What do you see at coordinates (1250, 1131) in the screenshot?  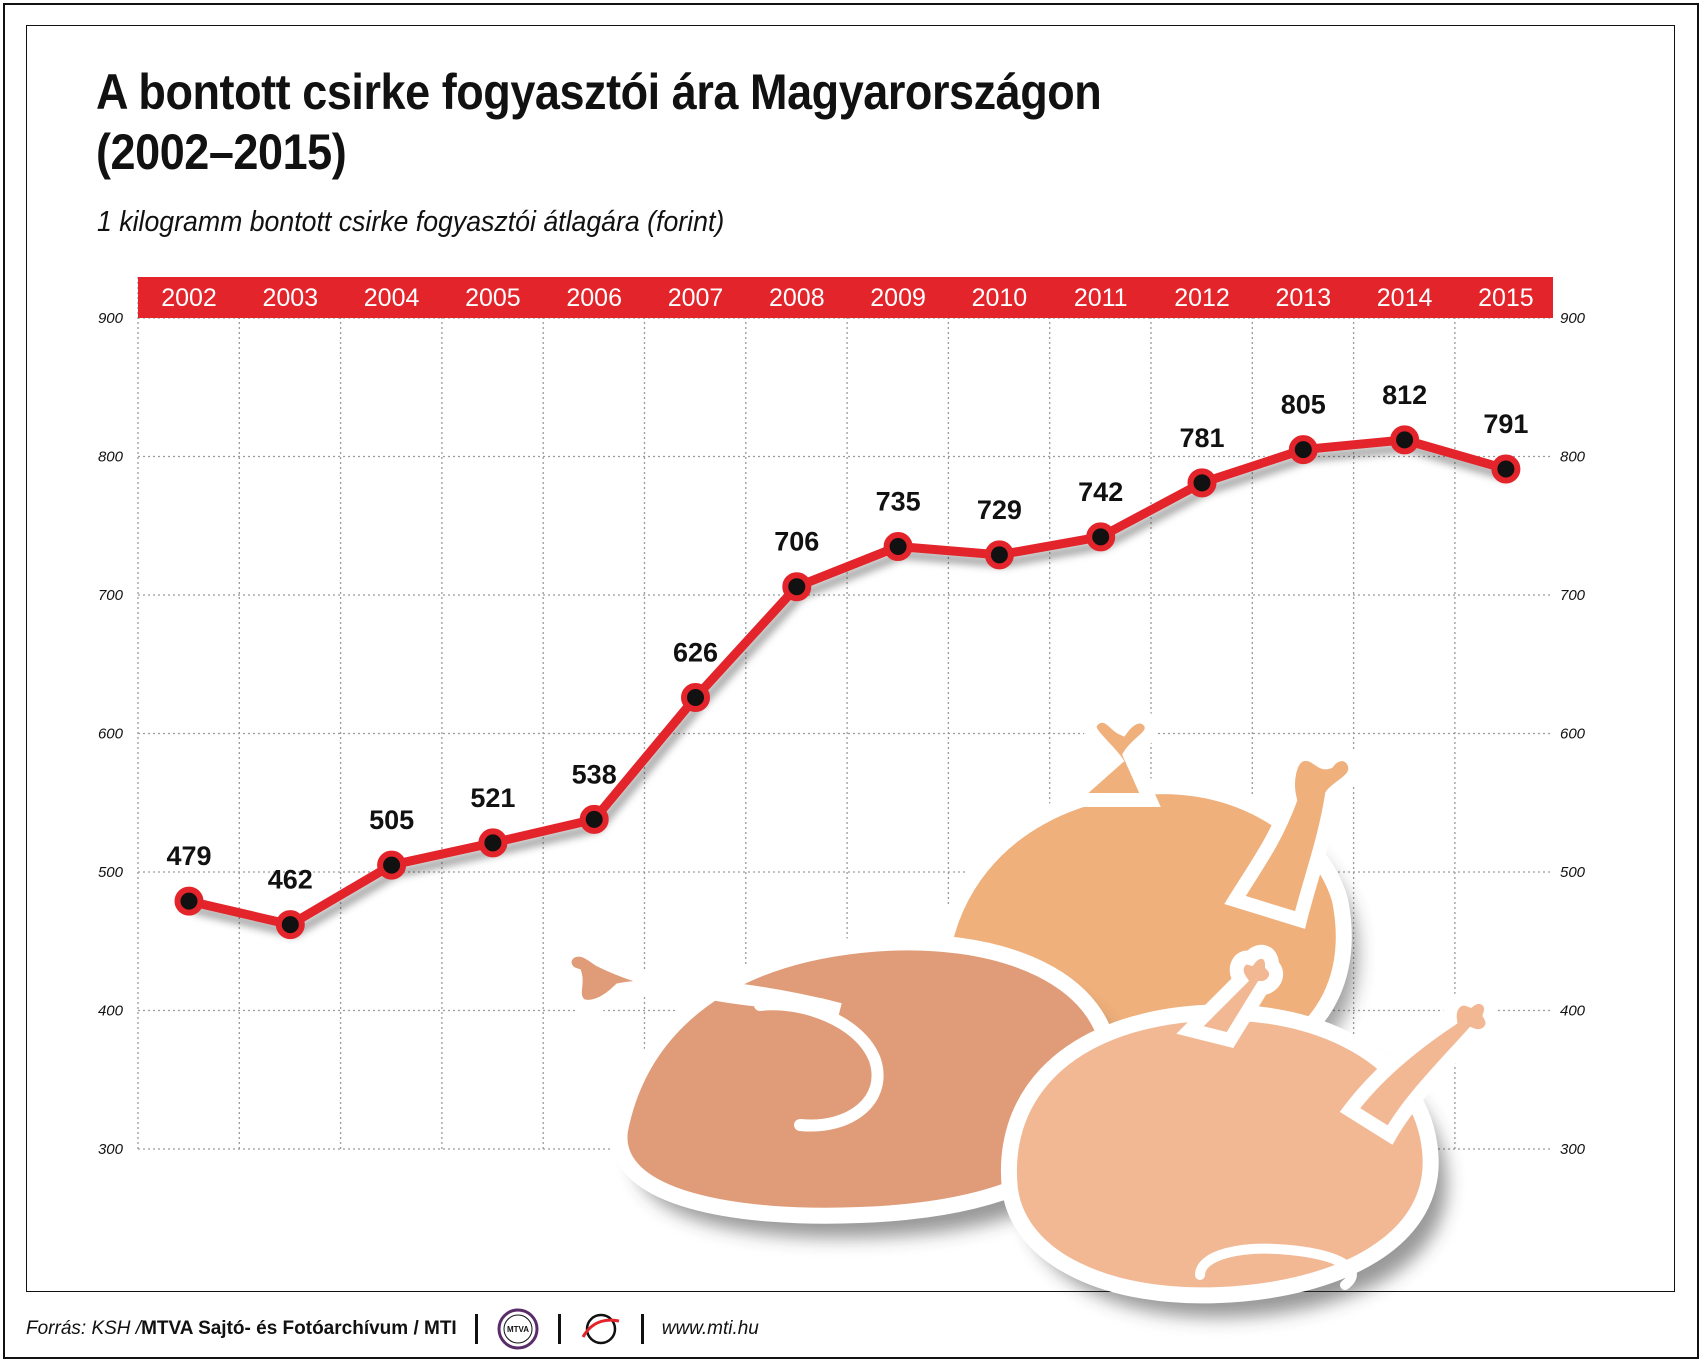 I see `chicken-right-icon` at bounding box center [1250, 1131].